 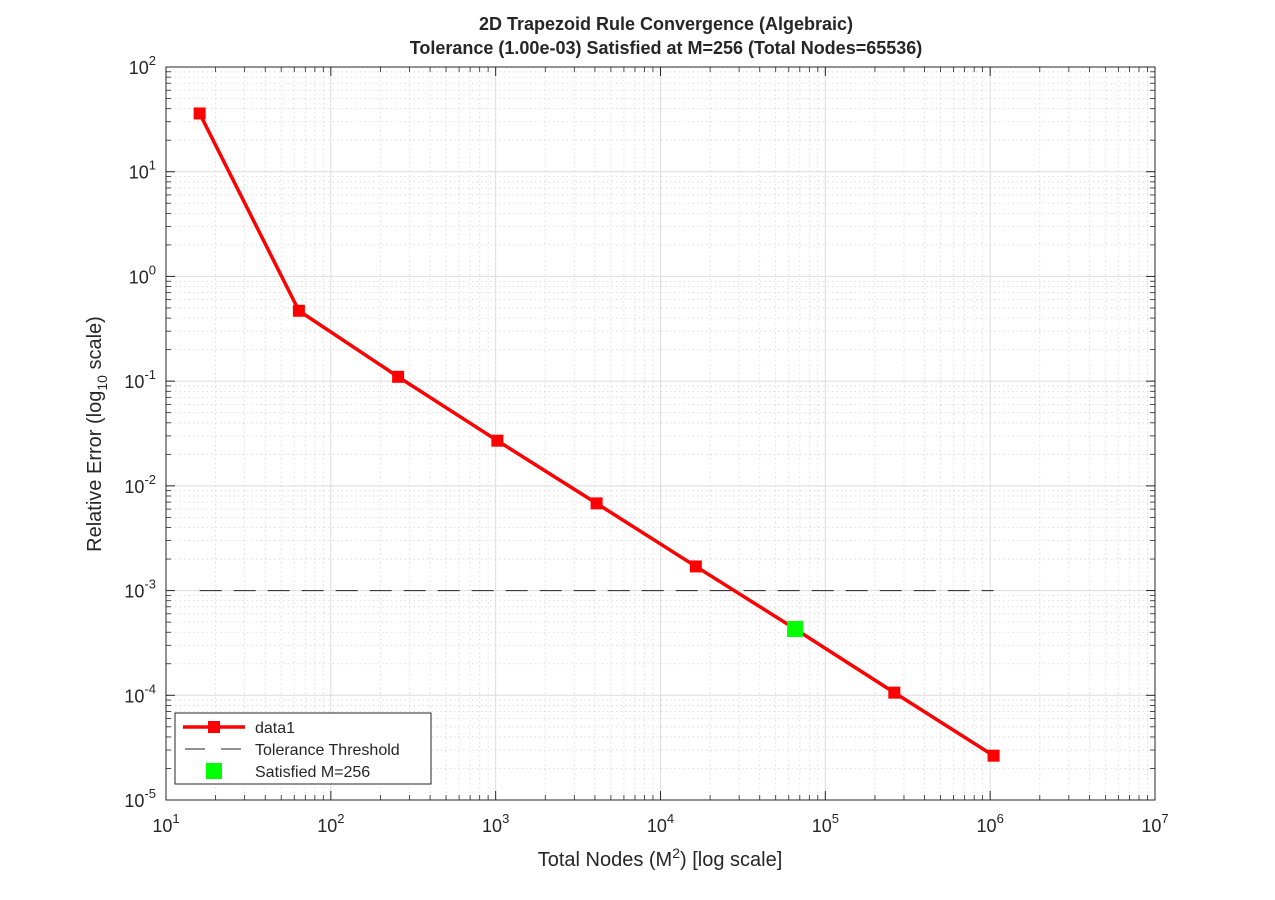 I want to click on y-tick-label: 10⁻³, so click(x=140, y=589).